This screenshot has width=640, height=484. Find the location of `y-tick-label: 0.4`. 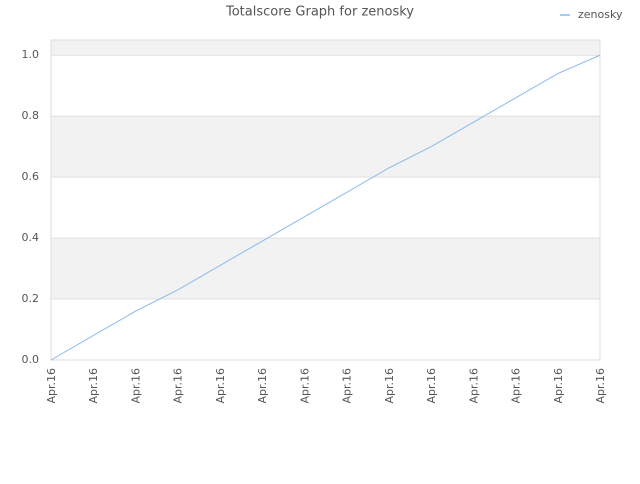

y-tick-label: 0.4 is located at coordinates (31, 237).